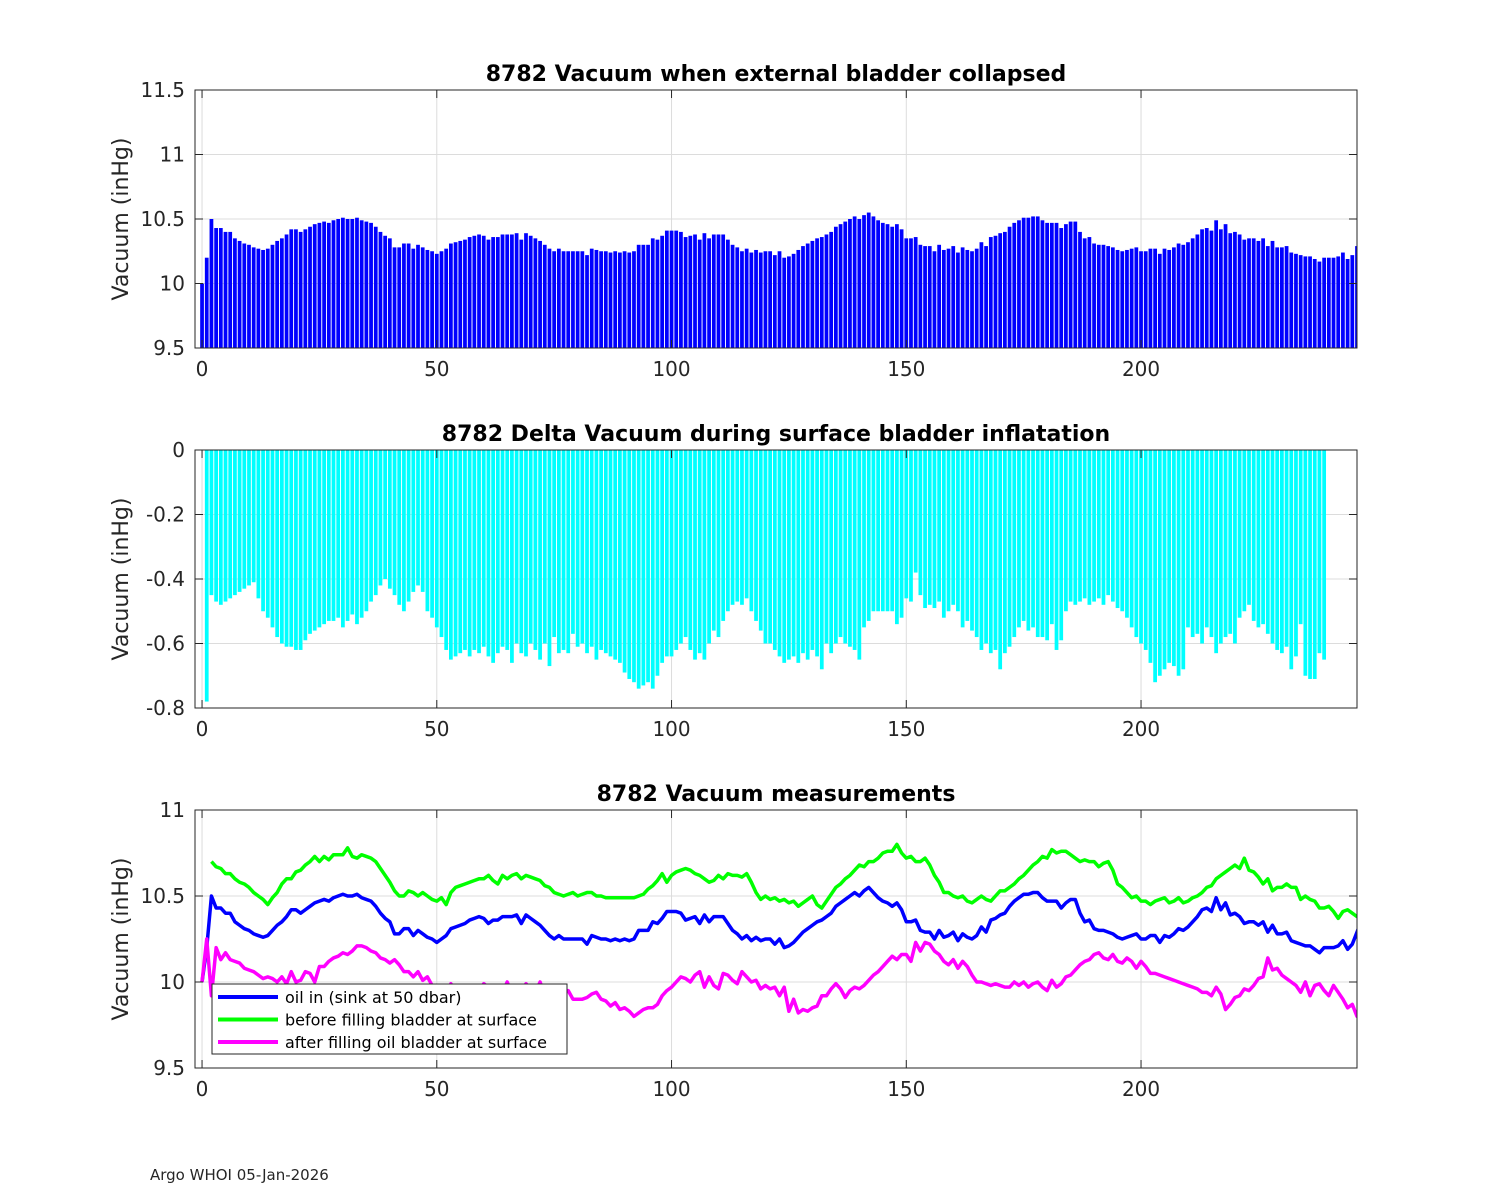 The image size is (1500, 1200). Describe the element at coordinates (906, 369) in the screenshot. I see `x-tick-label: 150` at that location.